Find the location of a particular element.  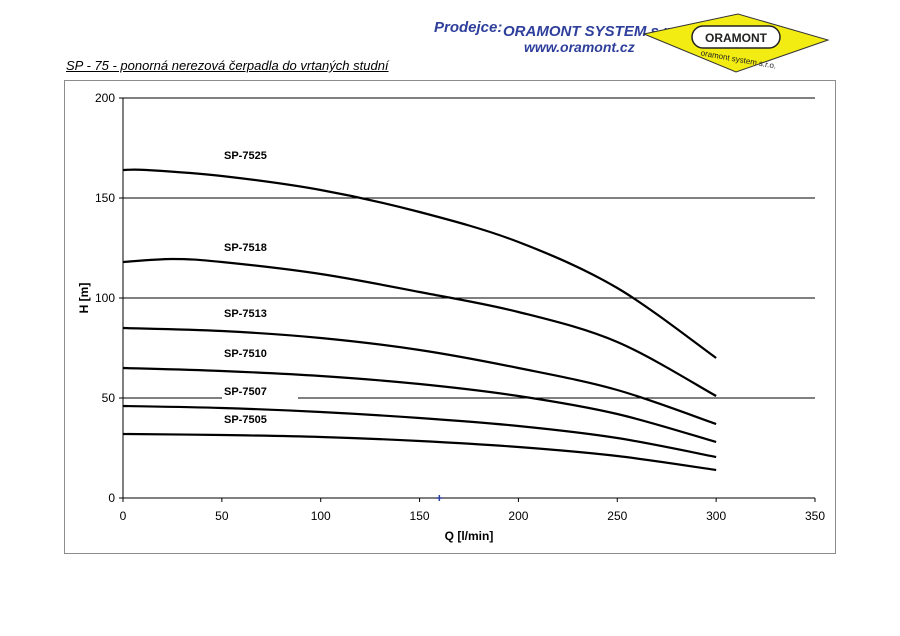

x-tick-label: 300 is located at coordinates (716, 516).